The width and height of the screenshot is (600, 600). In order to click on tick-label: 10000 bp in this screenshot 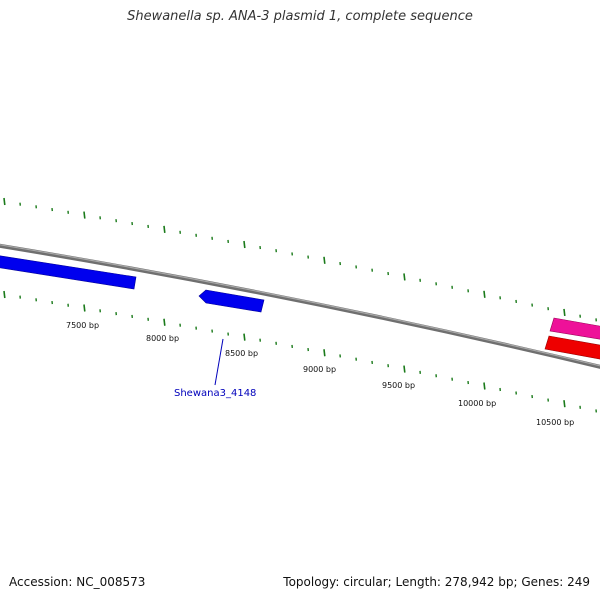, I will do `click(477, 403)`.